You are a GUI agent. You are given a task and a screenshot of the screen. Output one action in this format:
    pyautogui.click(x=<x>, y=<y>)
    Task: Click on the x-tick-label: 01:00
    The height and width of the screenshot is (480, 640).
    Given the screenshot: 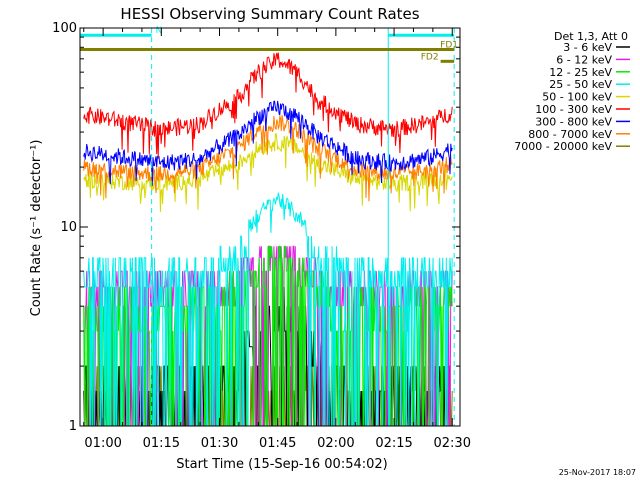 What is the action you would take?
    pyautogui.click(x=102, y=443)
    